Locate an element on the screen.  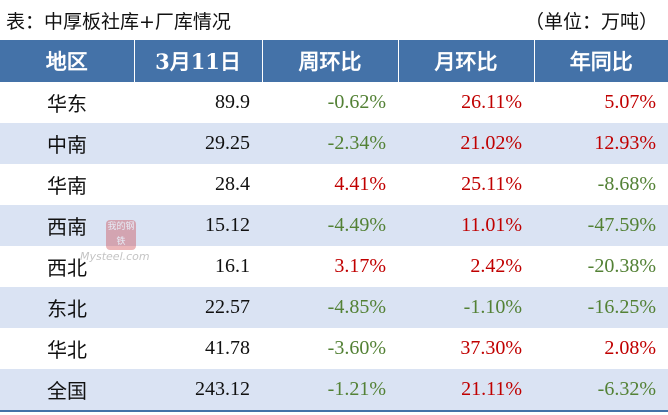
cell-wow: -3.60% is located at coordinates (330, 348).